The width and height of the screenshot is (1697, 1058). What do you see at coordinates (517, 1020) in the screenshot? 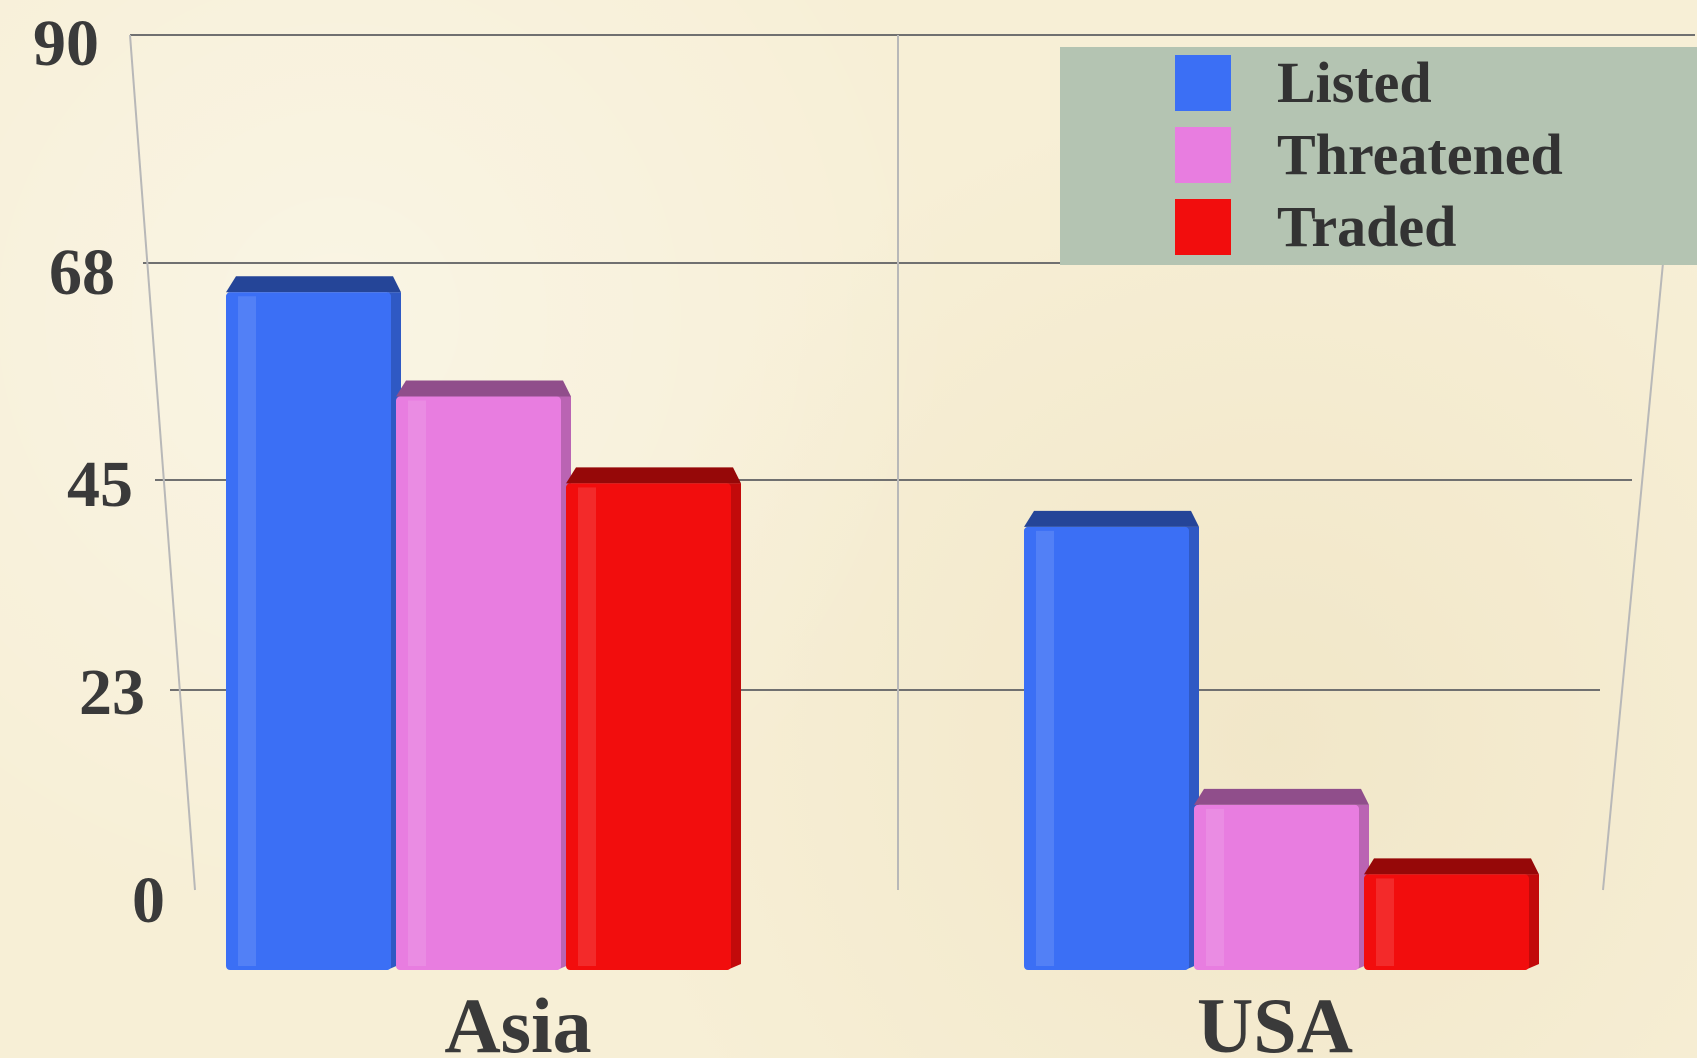
I see `x-category-label: Asia` at bounding box center [517, 1020].